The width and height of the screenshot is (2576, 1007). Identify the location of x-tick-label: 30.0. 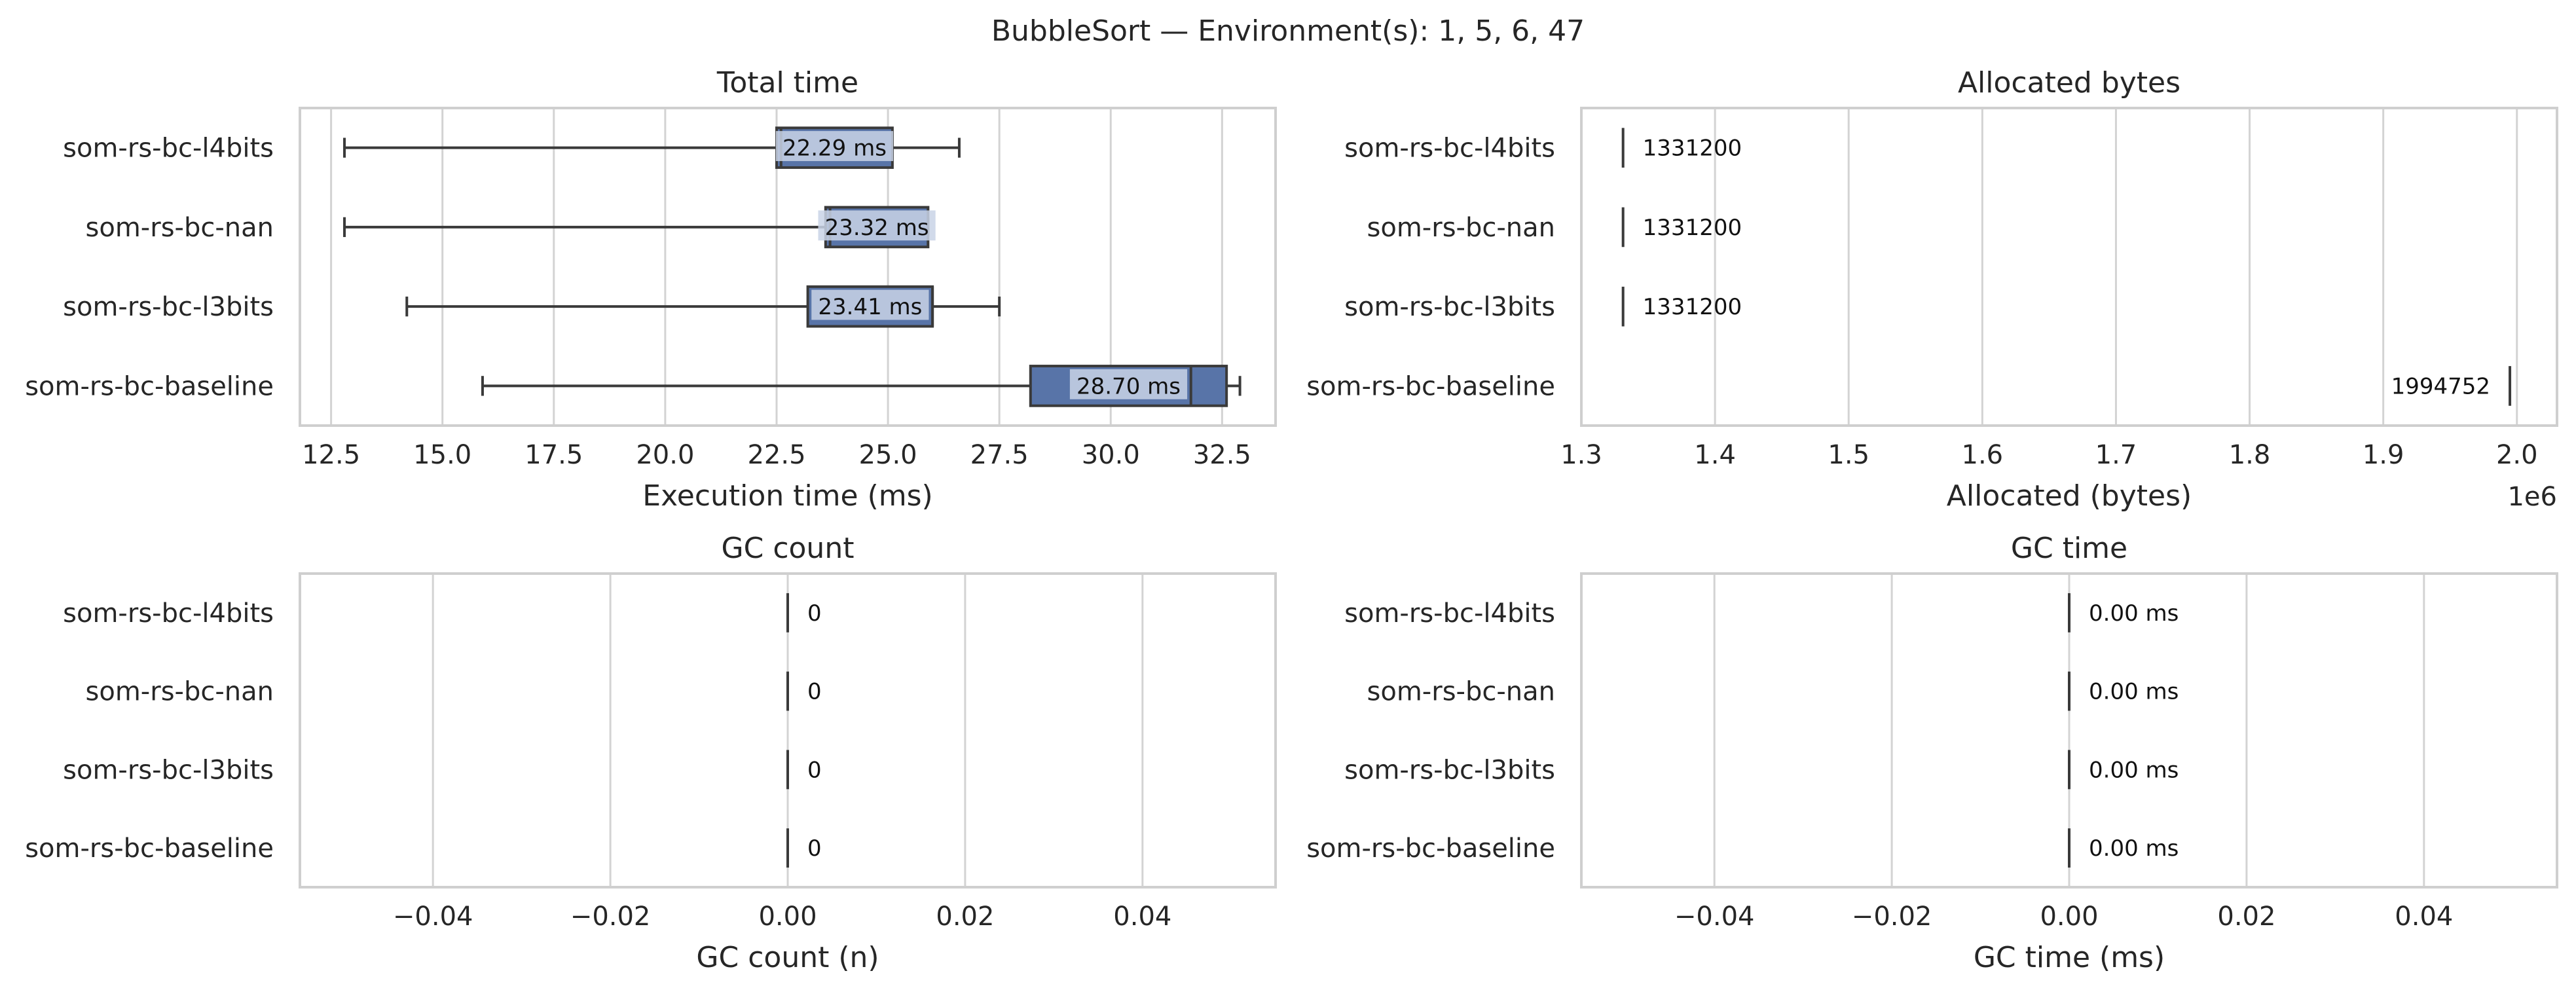
(1111, 455).